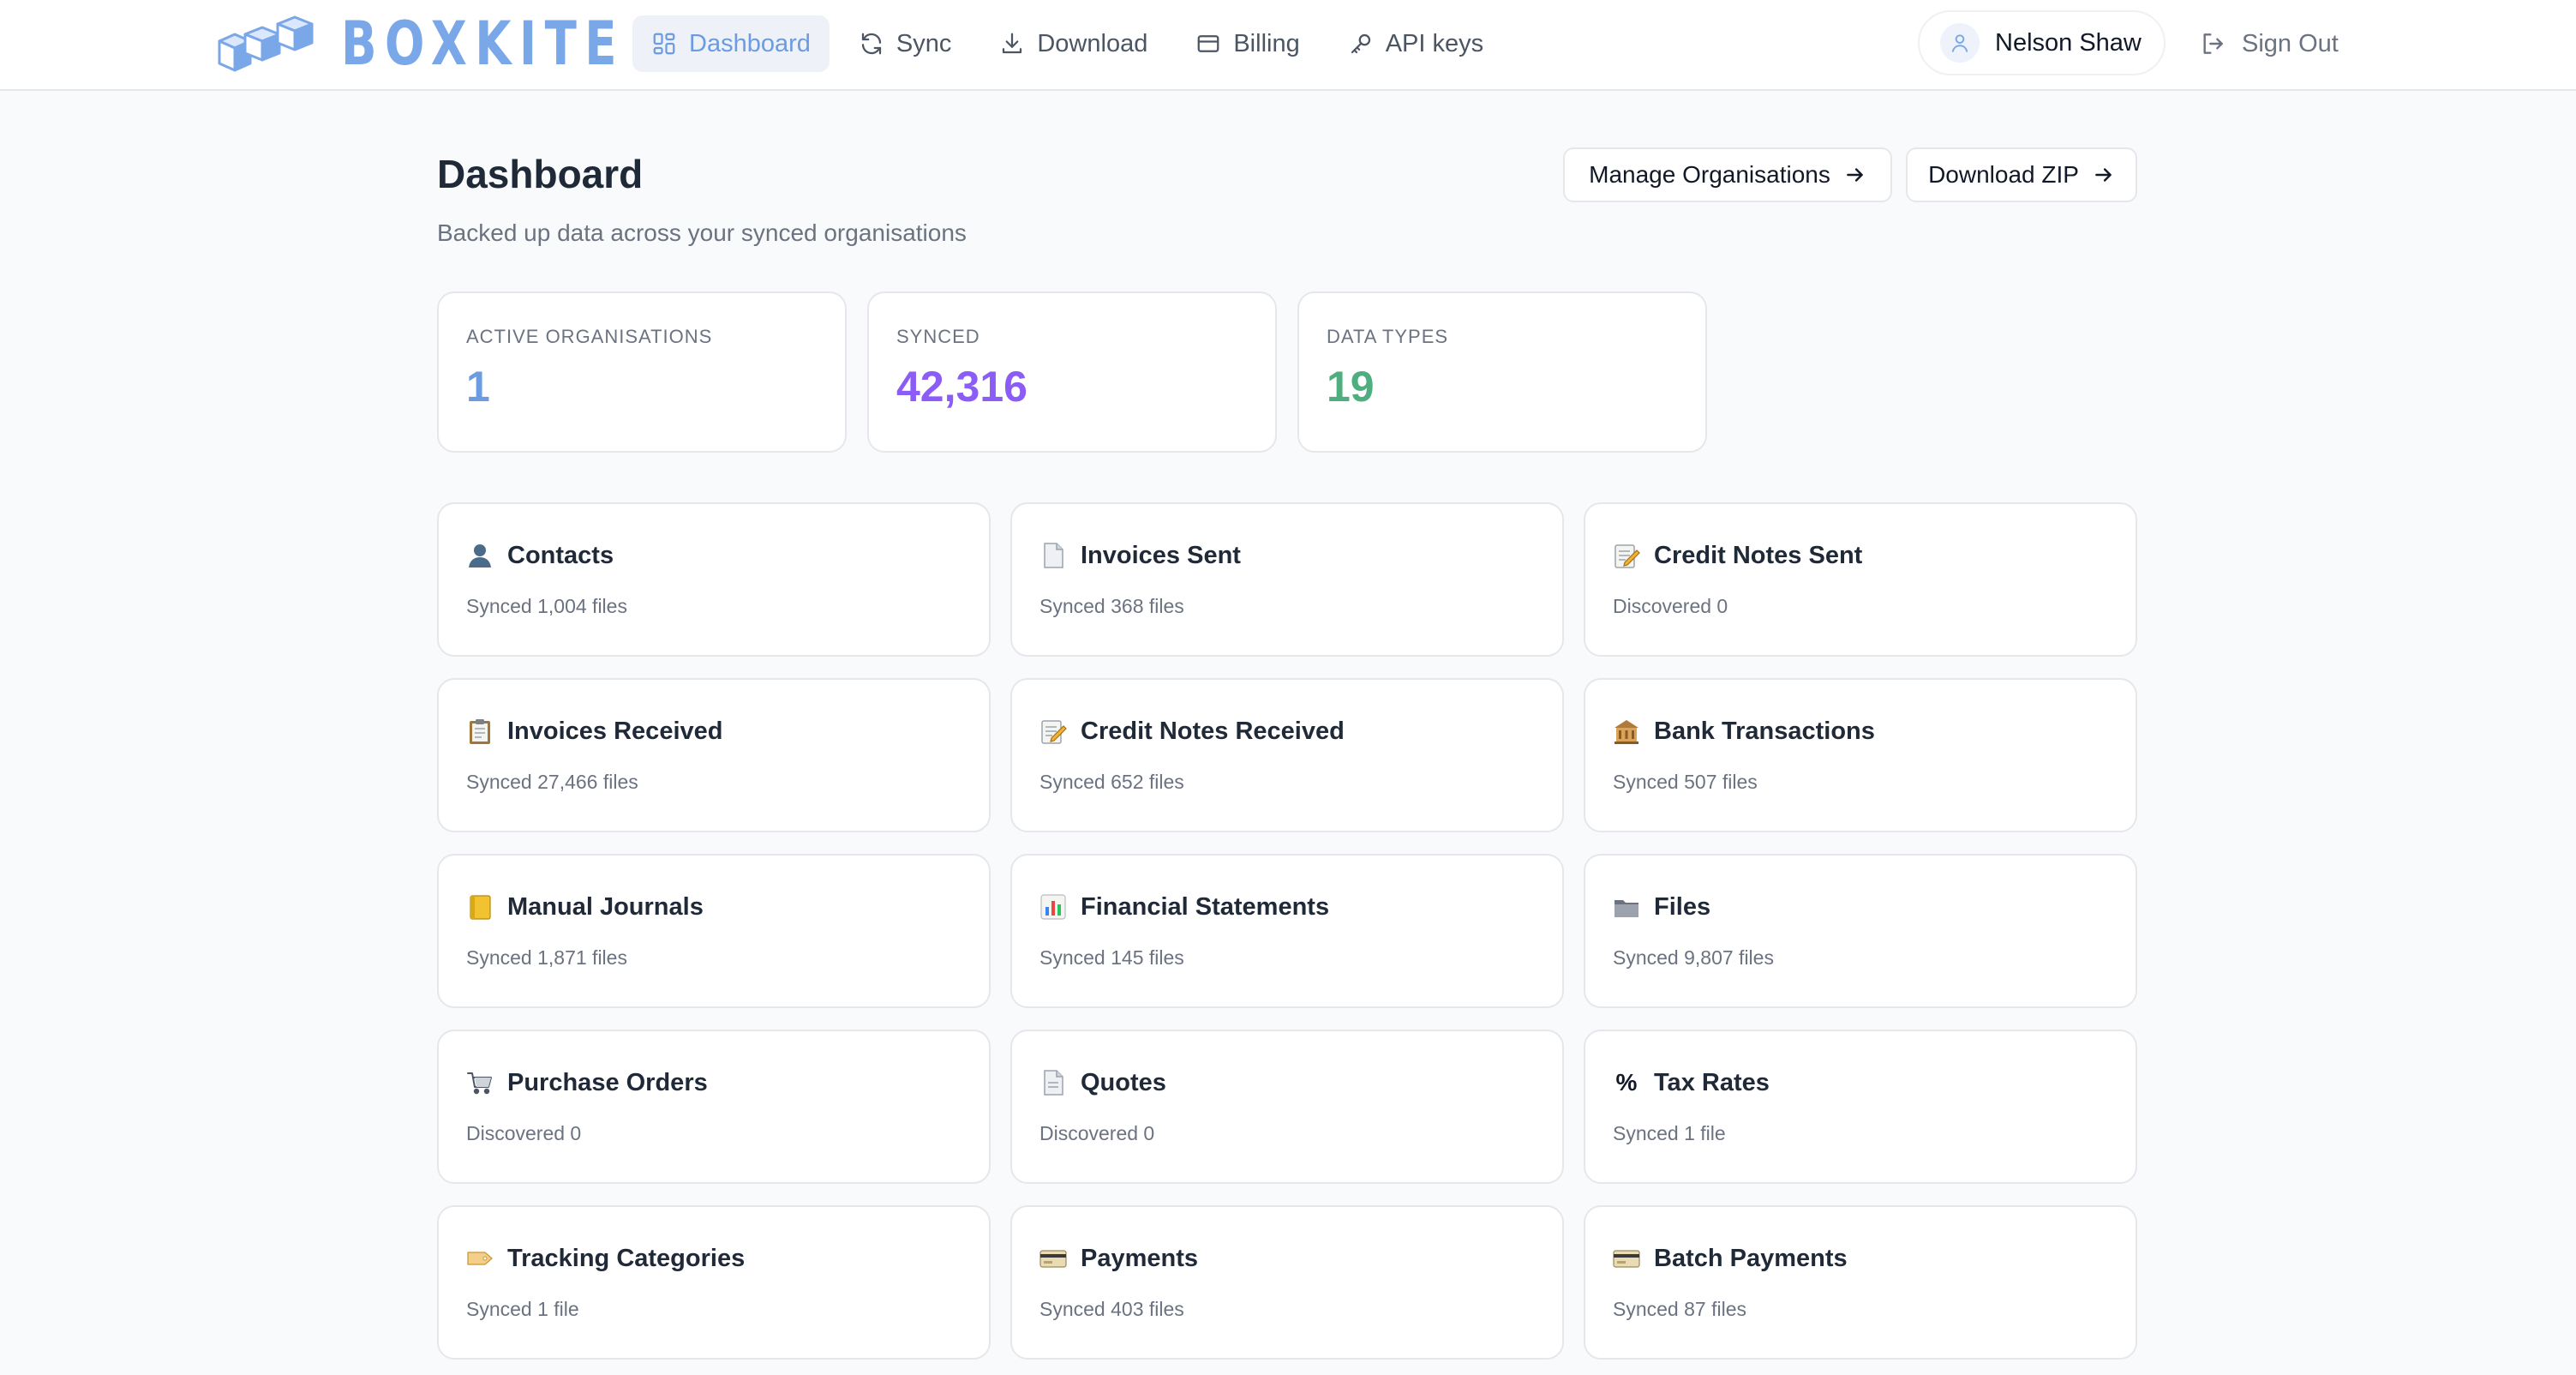 The height and width of the screenshot is (1375, 2576). What do you see at coordinates (560, 555) in the screenshot?
I see `data-type-title: Contacts` at bounding box center [560, 555].